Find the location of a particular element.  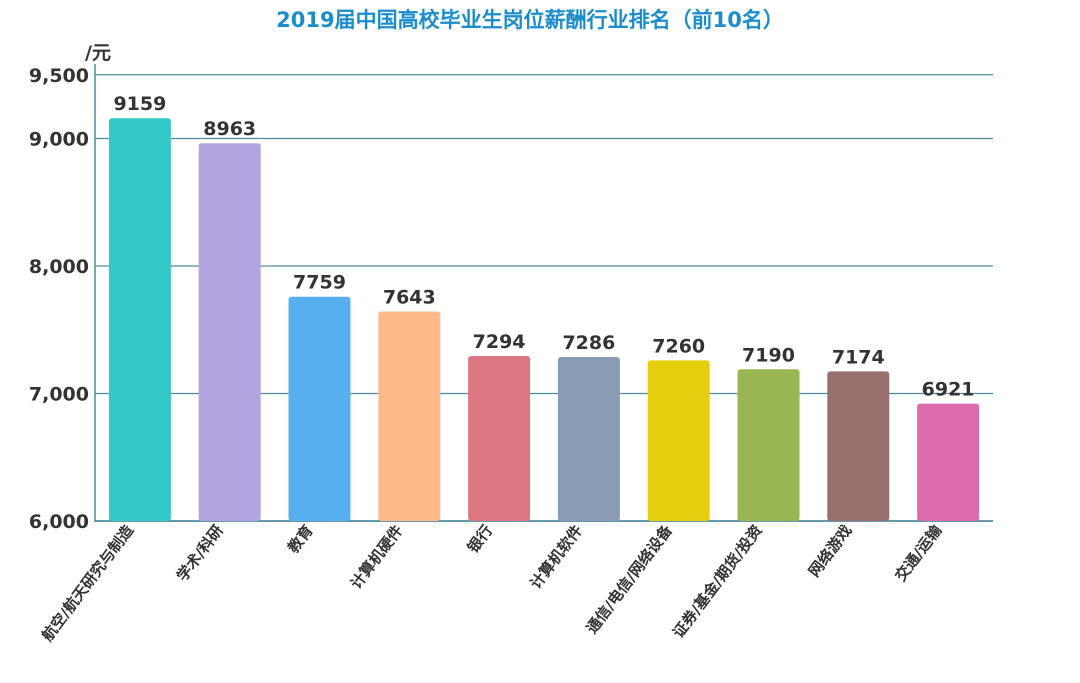

x-tick-label: 交通/运输 is located at coordinates (919, 553).